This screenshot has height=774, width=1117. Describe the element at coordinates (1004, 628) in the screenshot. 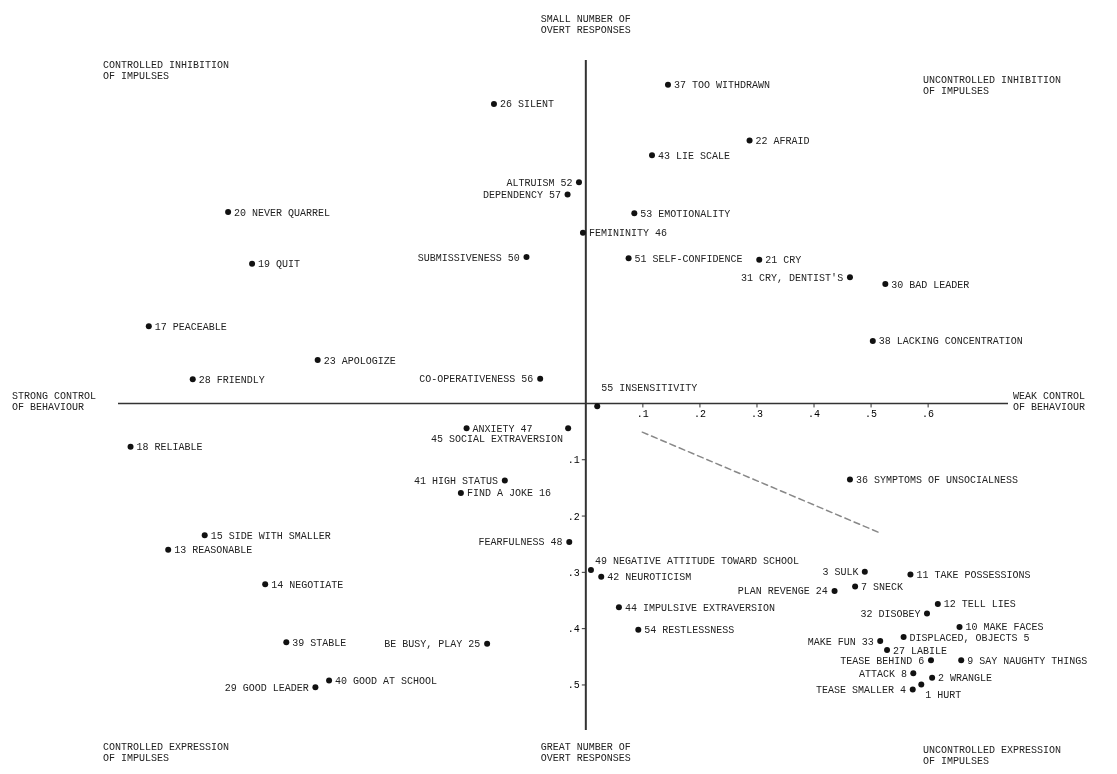

I see `annotation: 10 MAKE FACES` at that location.